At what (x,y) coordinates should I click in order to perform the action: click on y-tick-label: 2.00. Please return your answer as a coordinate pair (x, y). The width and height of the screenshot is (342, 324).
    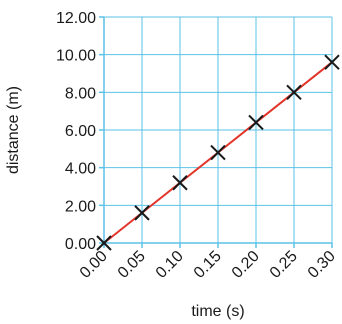
    Looking at the image, I should click on (80, 206).